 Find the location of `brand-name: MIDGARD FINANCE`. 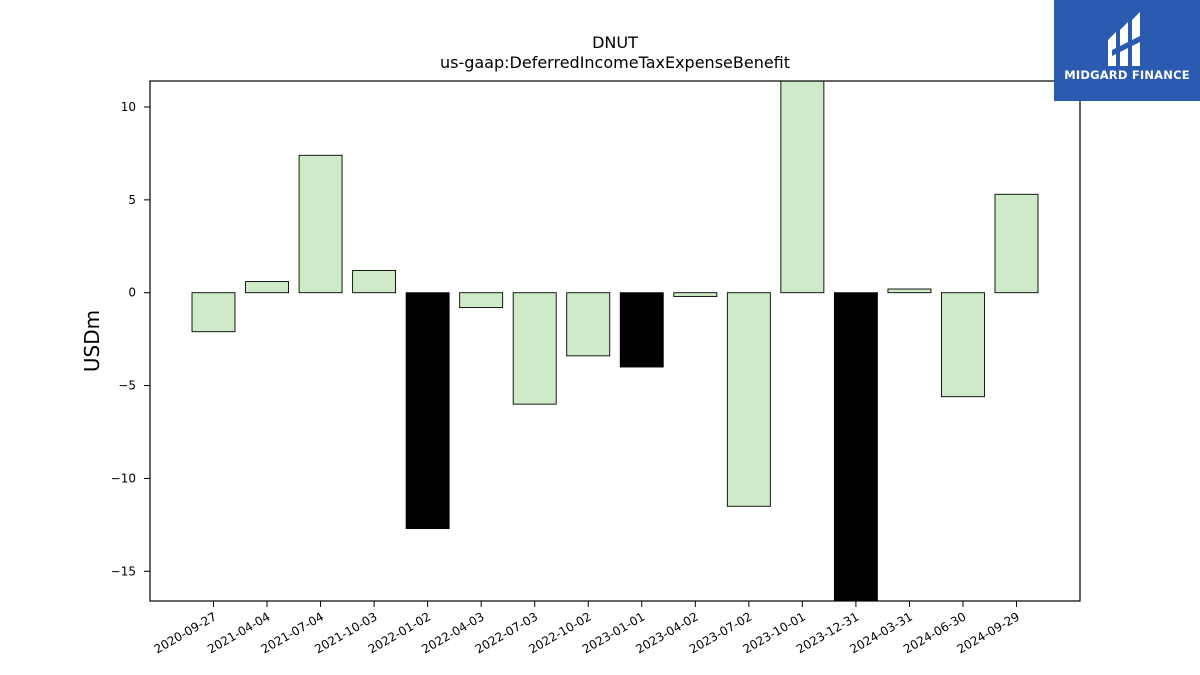

brand-name: MIDGARD FINANCE is located at coordinates (1127, 75).